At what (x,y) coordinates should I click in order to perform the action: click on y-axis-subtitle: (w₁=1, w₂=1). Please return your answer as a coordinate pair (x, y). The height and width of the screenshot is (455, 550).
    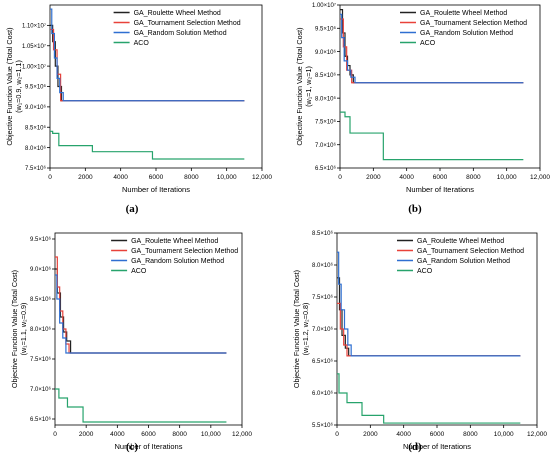
    Looking at the image, I should click on (308, 86).